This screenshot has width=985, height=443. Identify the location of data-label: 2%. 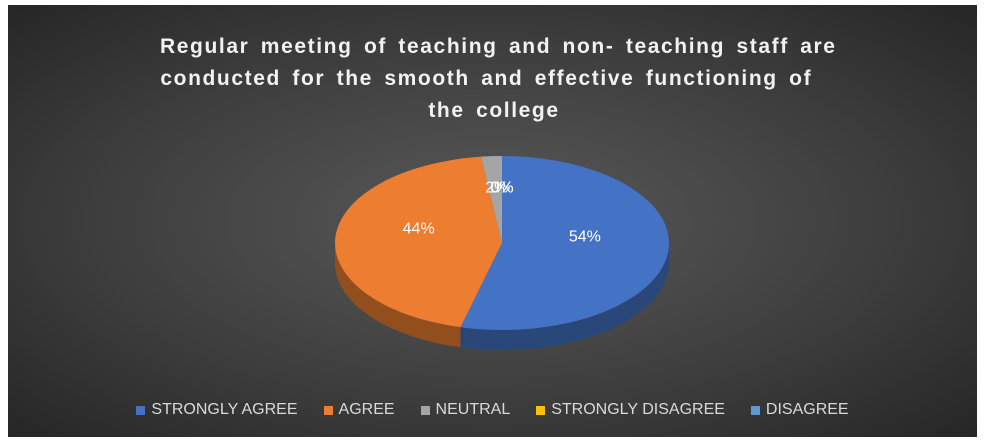
(496, 188).